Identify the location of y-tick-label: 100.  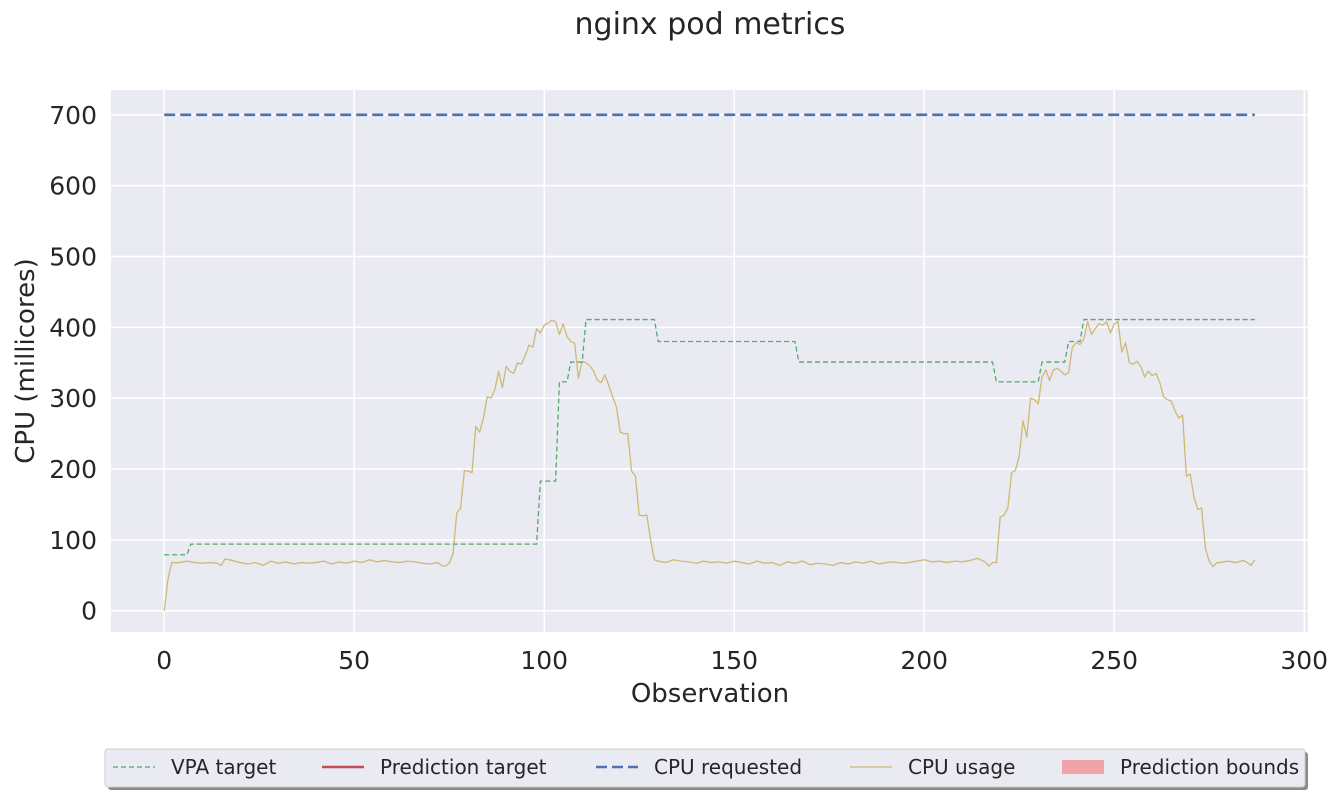
(73, 540).